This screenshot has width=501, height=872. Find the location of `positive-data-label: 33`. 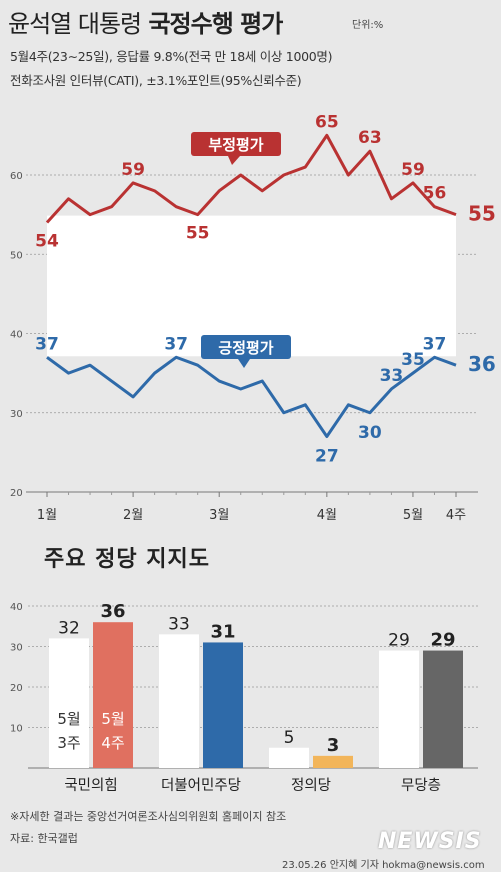

positive-data-label: 33 is located at coordinates (392, 376).